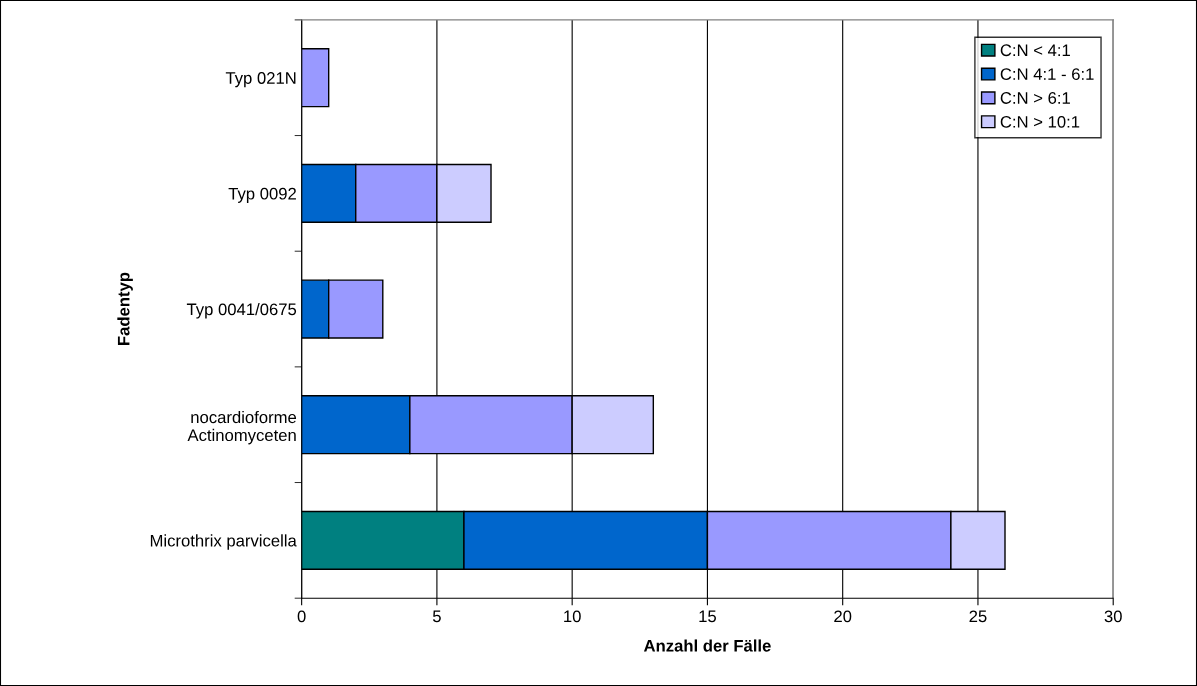  What do you see at coordinates (241, 311) in the screenshot?
I see `y-tick-label: Typ 0041/0675` at bounding box center [241, 311].